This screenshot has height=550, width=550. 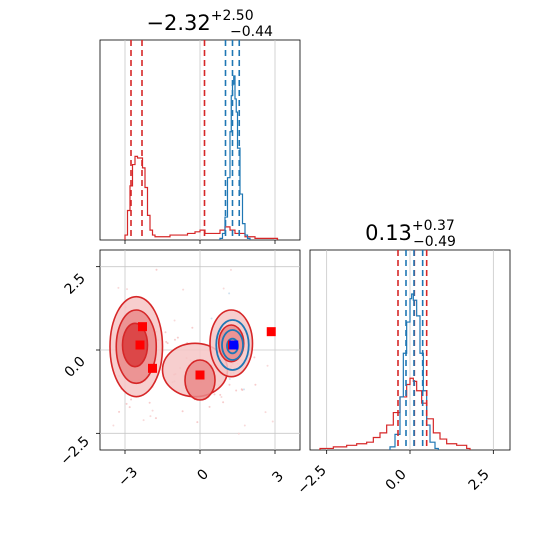 I want to click on marginal-2-x-tick-label: 0.0, so click(x=396, y=480).